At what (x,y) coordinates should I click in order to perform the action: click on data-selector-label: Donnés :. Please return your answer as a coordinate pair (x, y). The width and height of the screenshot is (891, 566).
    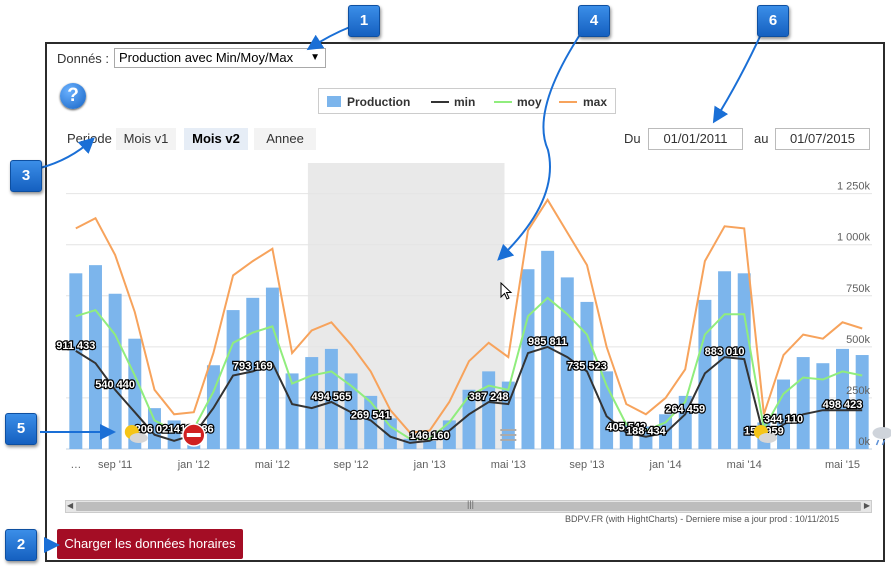
    Looking at the image, I should click on (83, 58).